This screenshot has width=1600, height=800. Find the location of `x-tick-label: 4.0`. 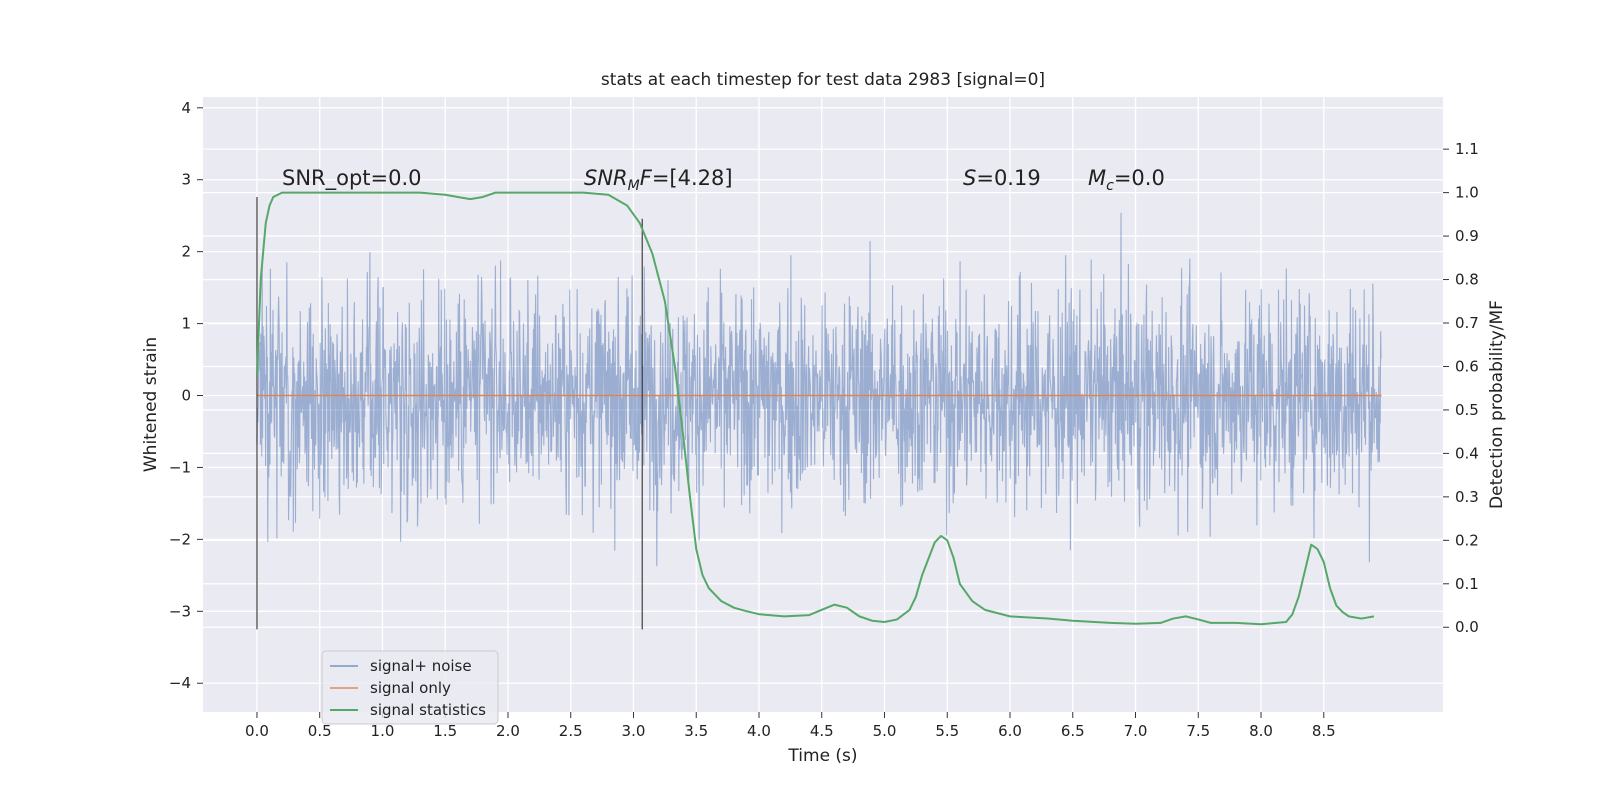

x-tick-label: 4.0 is located at coordinates (759, 731).